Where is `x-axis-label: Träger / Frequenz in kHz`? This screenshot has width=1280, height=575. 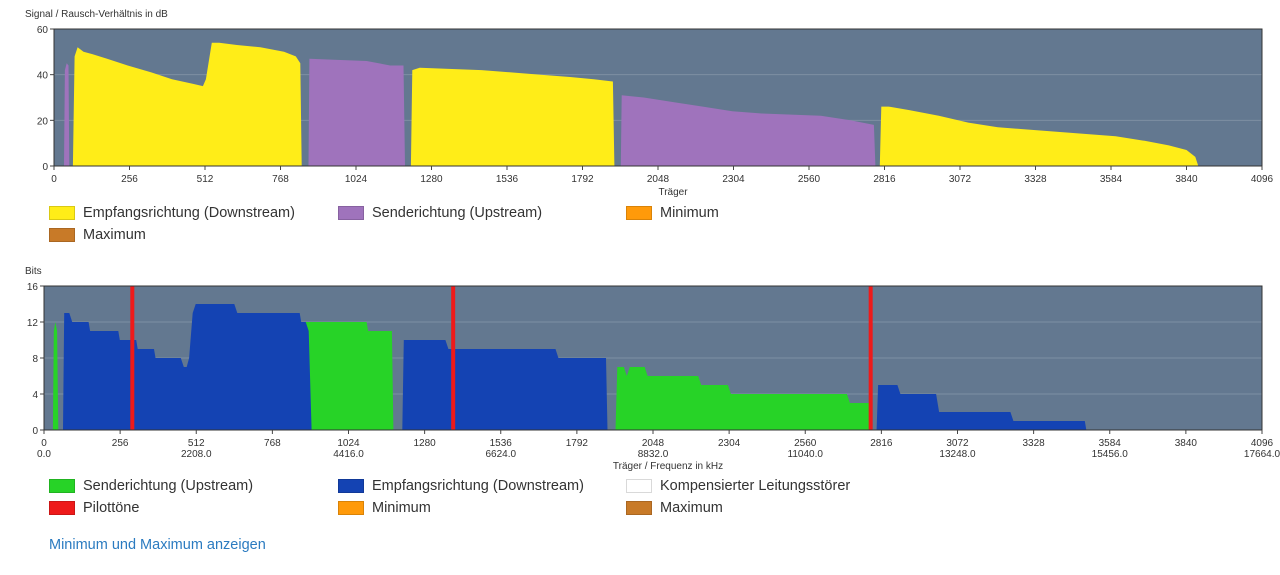
x-axis-label: Träger / Frequenz in kHz is located at coordinates (668, 466).